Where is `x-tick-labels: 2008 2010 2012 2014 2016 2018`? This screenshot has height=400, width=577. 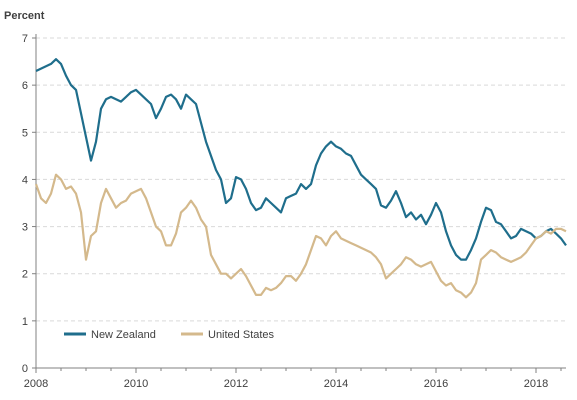
x-tick-labels: 2008 2010 2012 2014 2016 2018 is located at coordinates (286, 384).